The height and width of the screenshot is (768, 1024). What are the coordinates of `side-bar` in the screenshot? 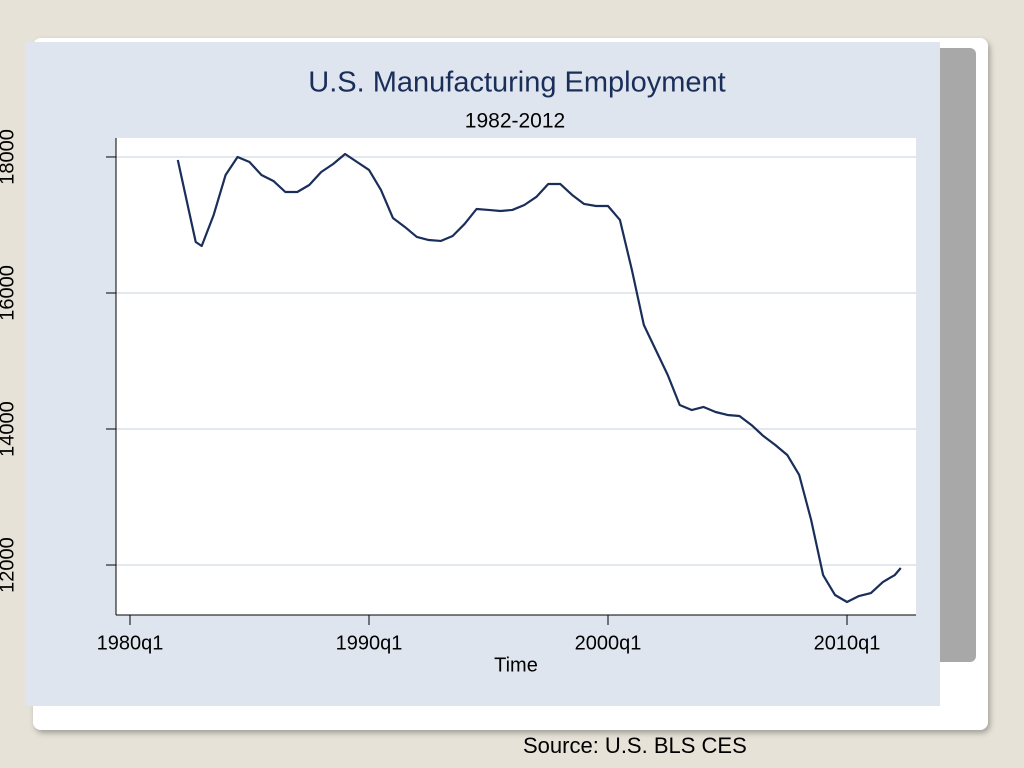 It's located at (953, 355).